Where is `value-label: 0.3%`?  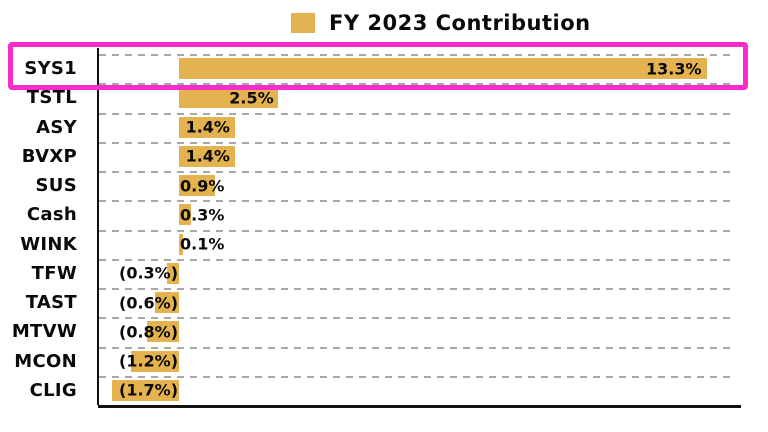
value-label: 0.3% is located at coordinates (202, 215).